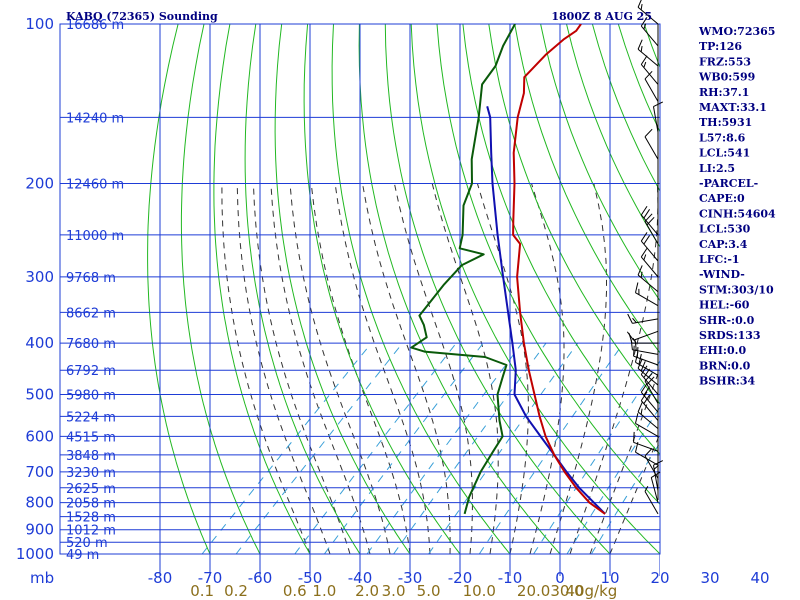 The height and width of the screenshot is (600, 800). What do you see at coordinates (709, 578) in the screenshot?
I see `temperature-tick-label: 30` at bounding box center [709, 578].